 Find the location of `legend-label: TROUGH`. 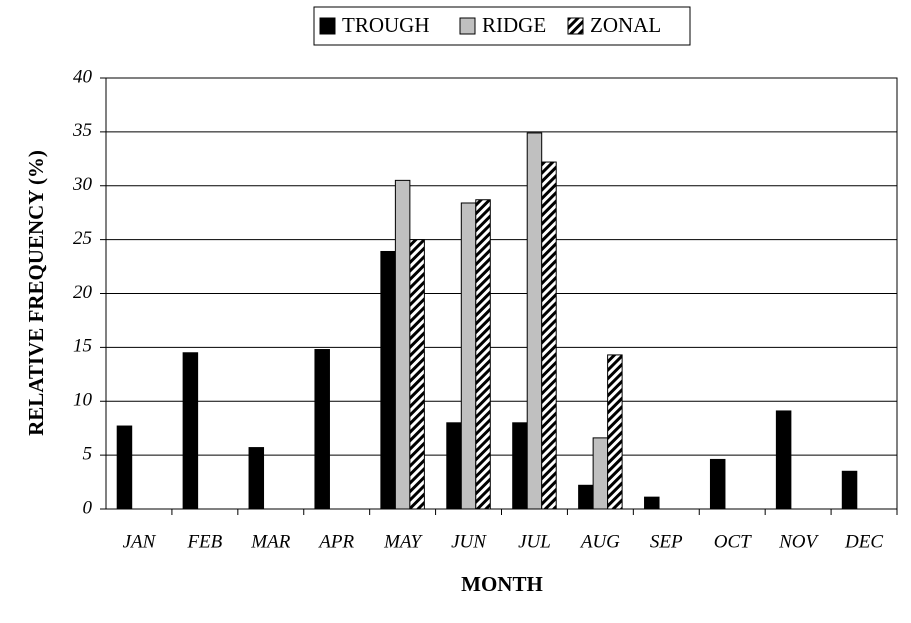

legend-label: TROUGH is located at coordinates (386, 25).